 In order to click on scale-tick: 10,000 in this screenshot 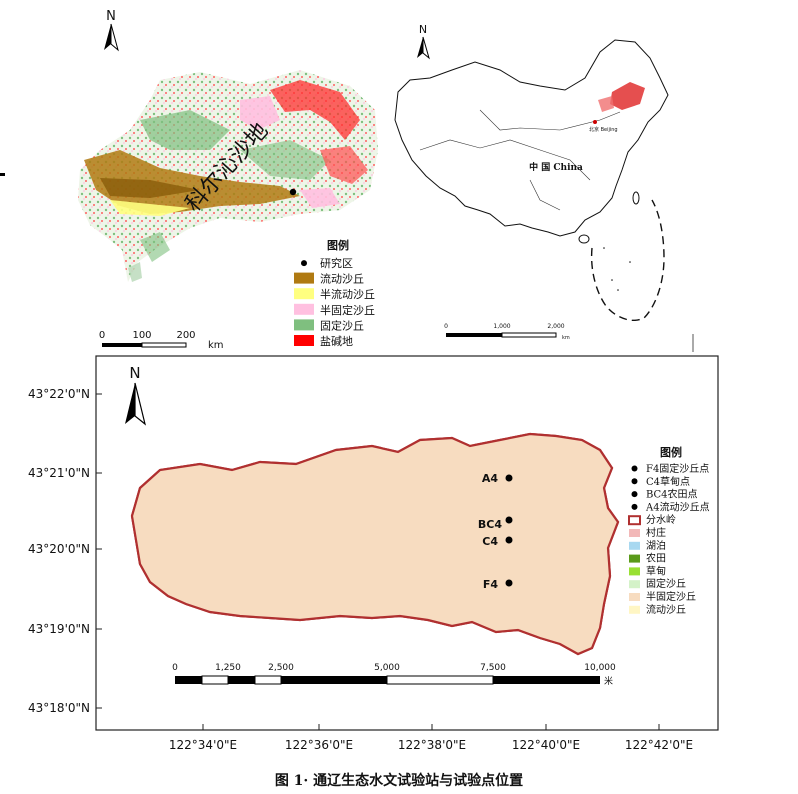, I will do `click(600, 668)`.